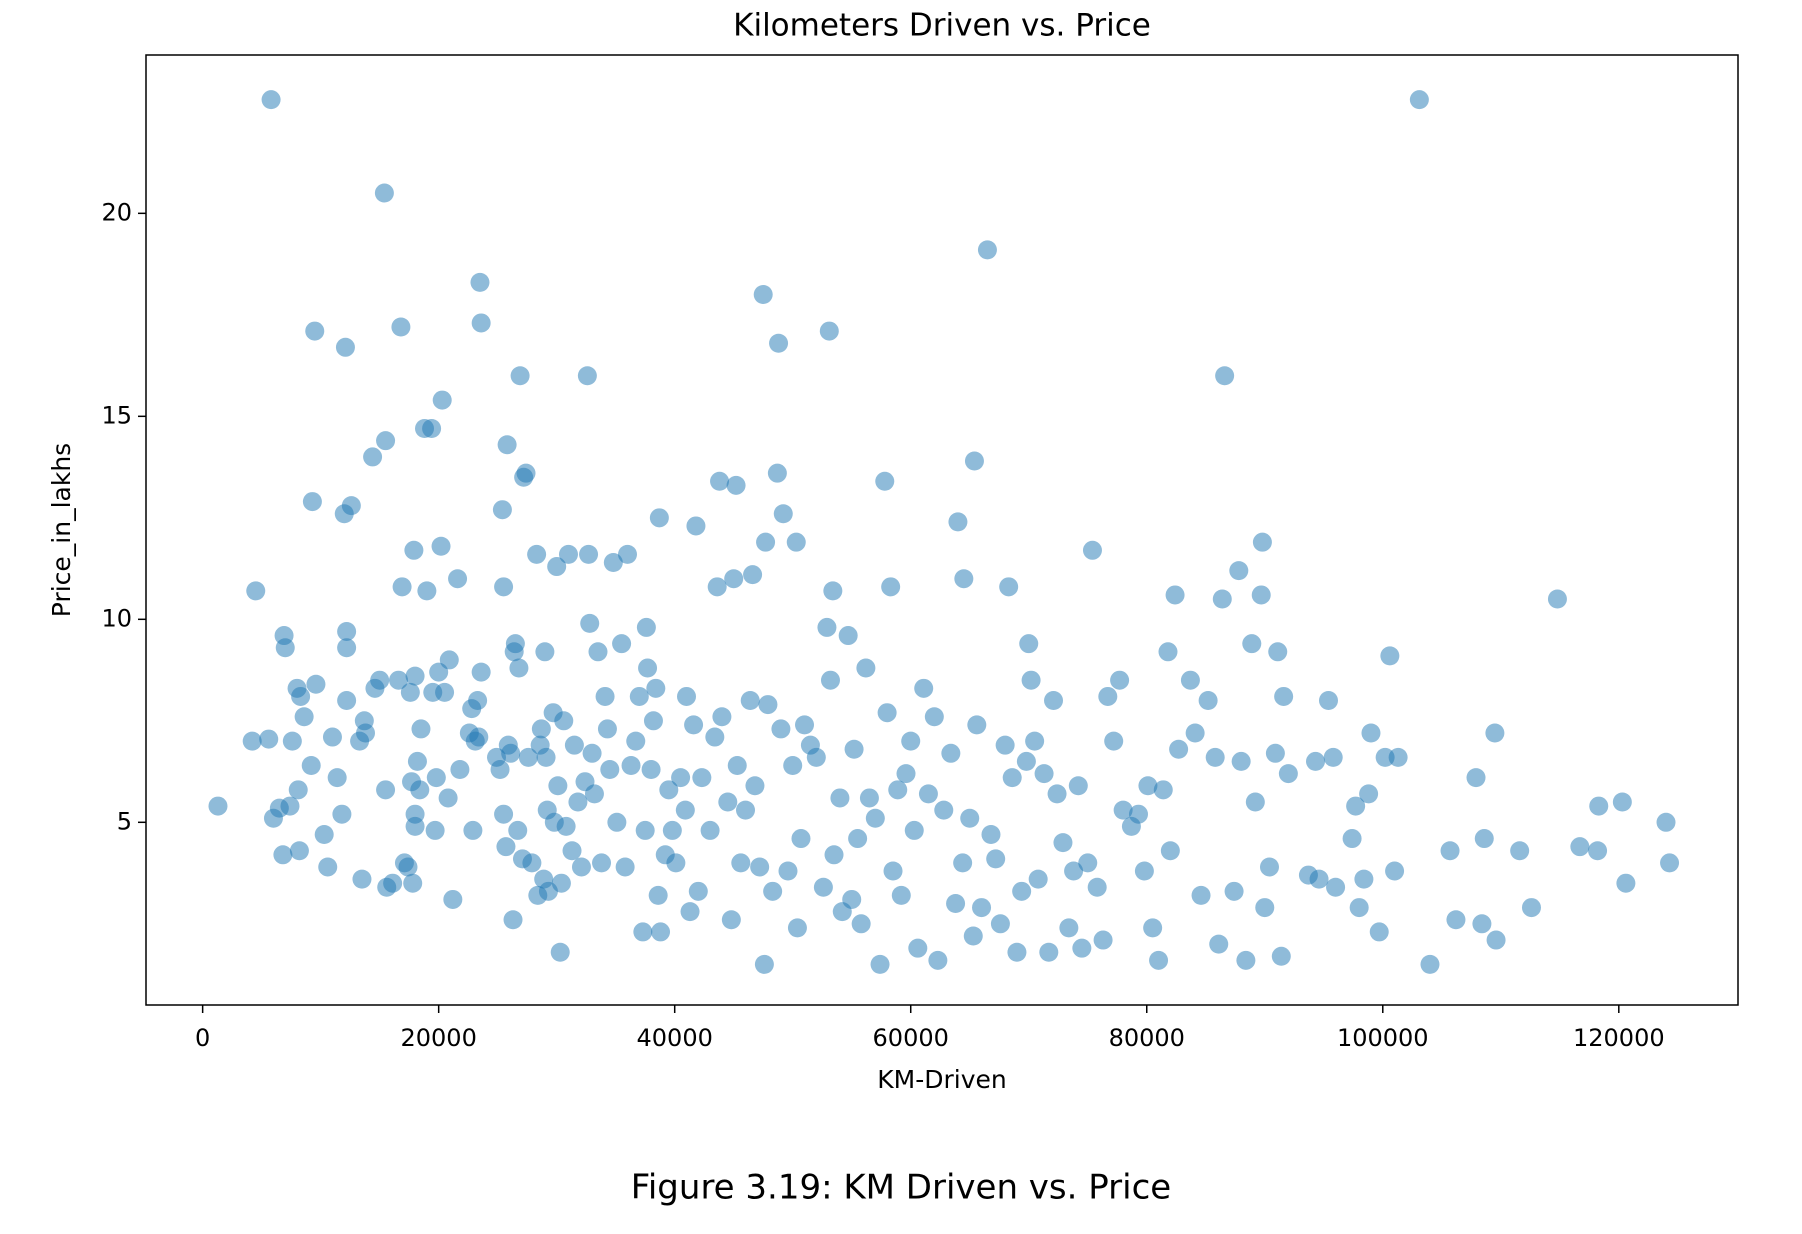 This screenshot has height=1234, width=1802. What do you see at coordinates (1147, 1038) in the screenshot?
I see `x-tick-label: 80000` at bounding box center [1147, 1038].